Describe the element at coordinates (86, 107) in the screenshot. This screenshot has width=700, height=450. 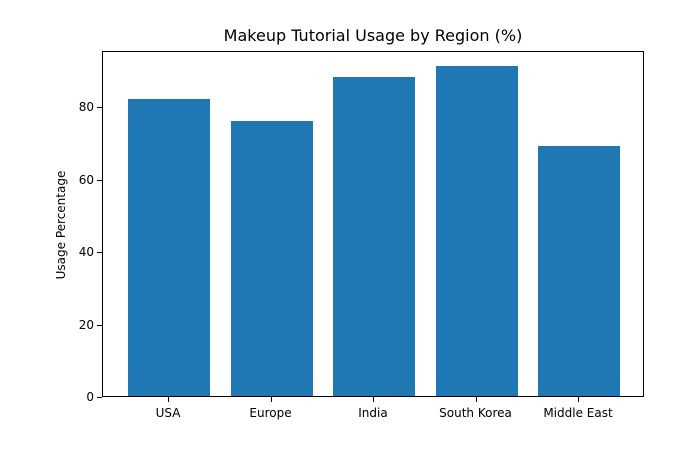
I see `y-tick-label: 80` at that location.